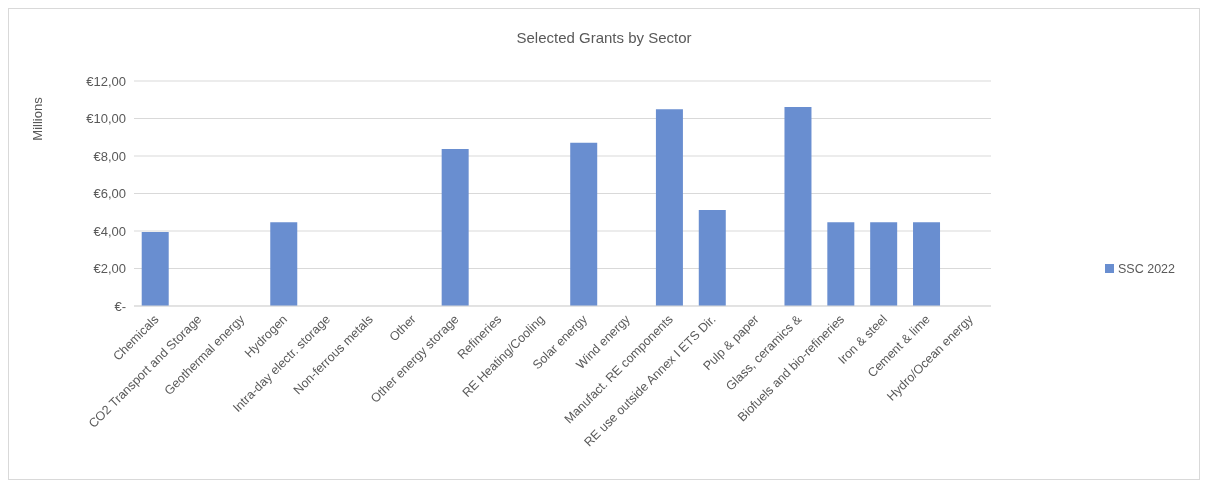 The height and width of the screenshot is (486, 1208). What do you see at coordinates (109, 231) in the screenshot?
I see `y-tick-label: €4,00` at bounding box center [109, 231].